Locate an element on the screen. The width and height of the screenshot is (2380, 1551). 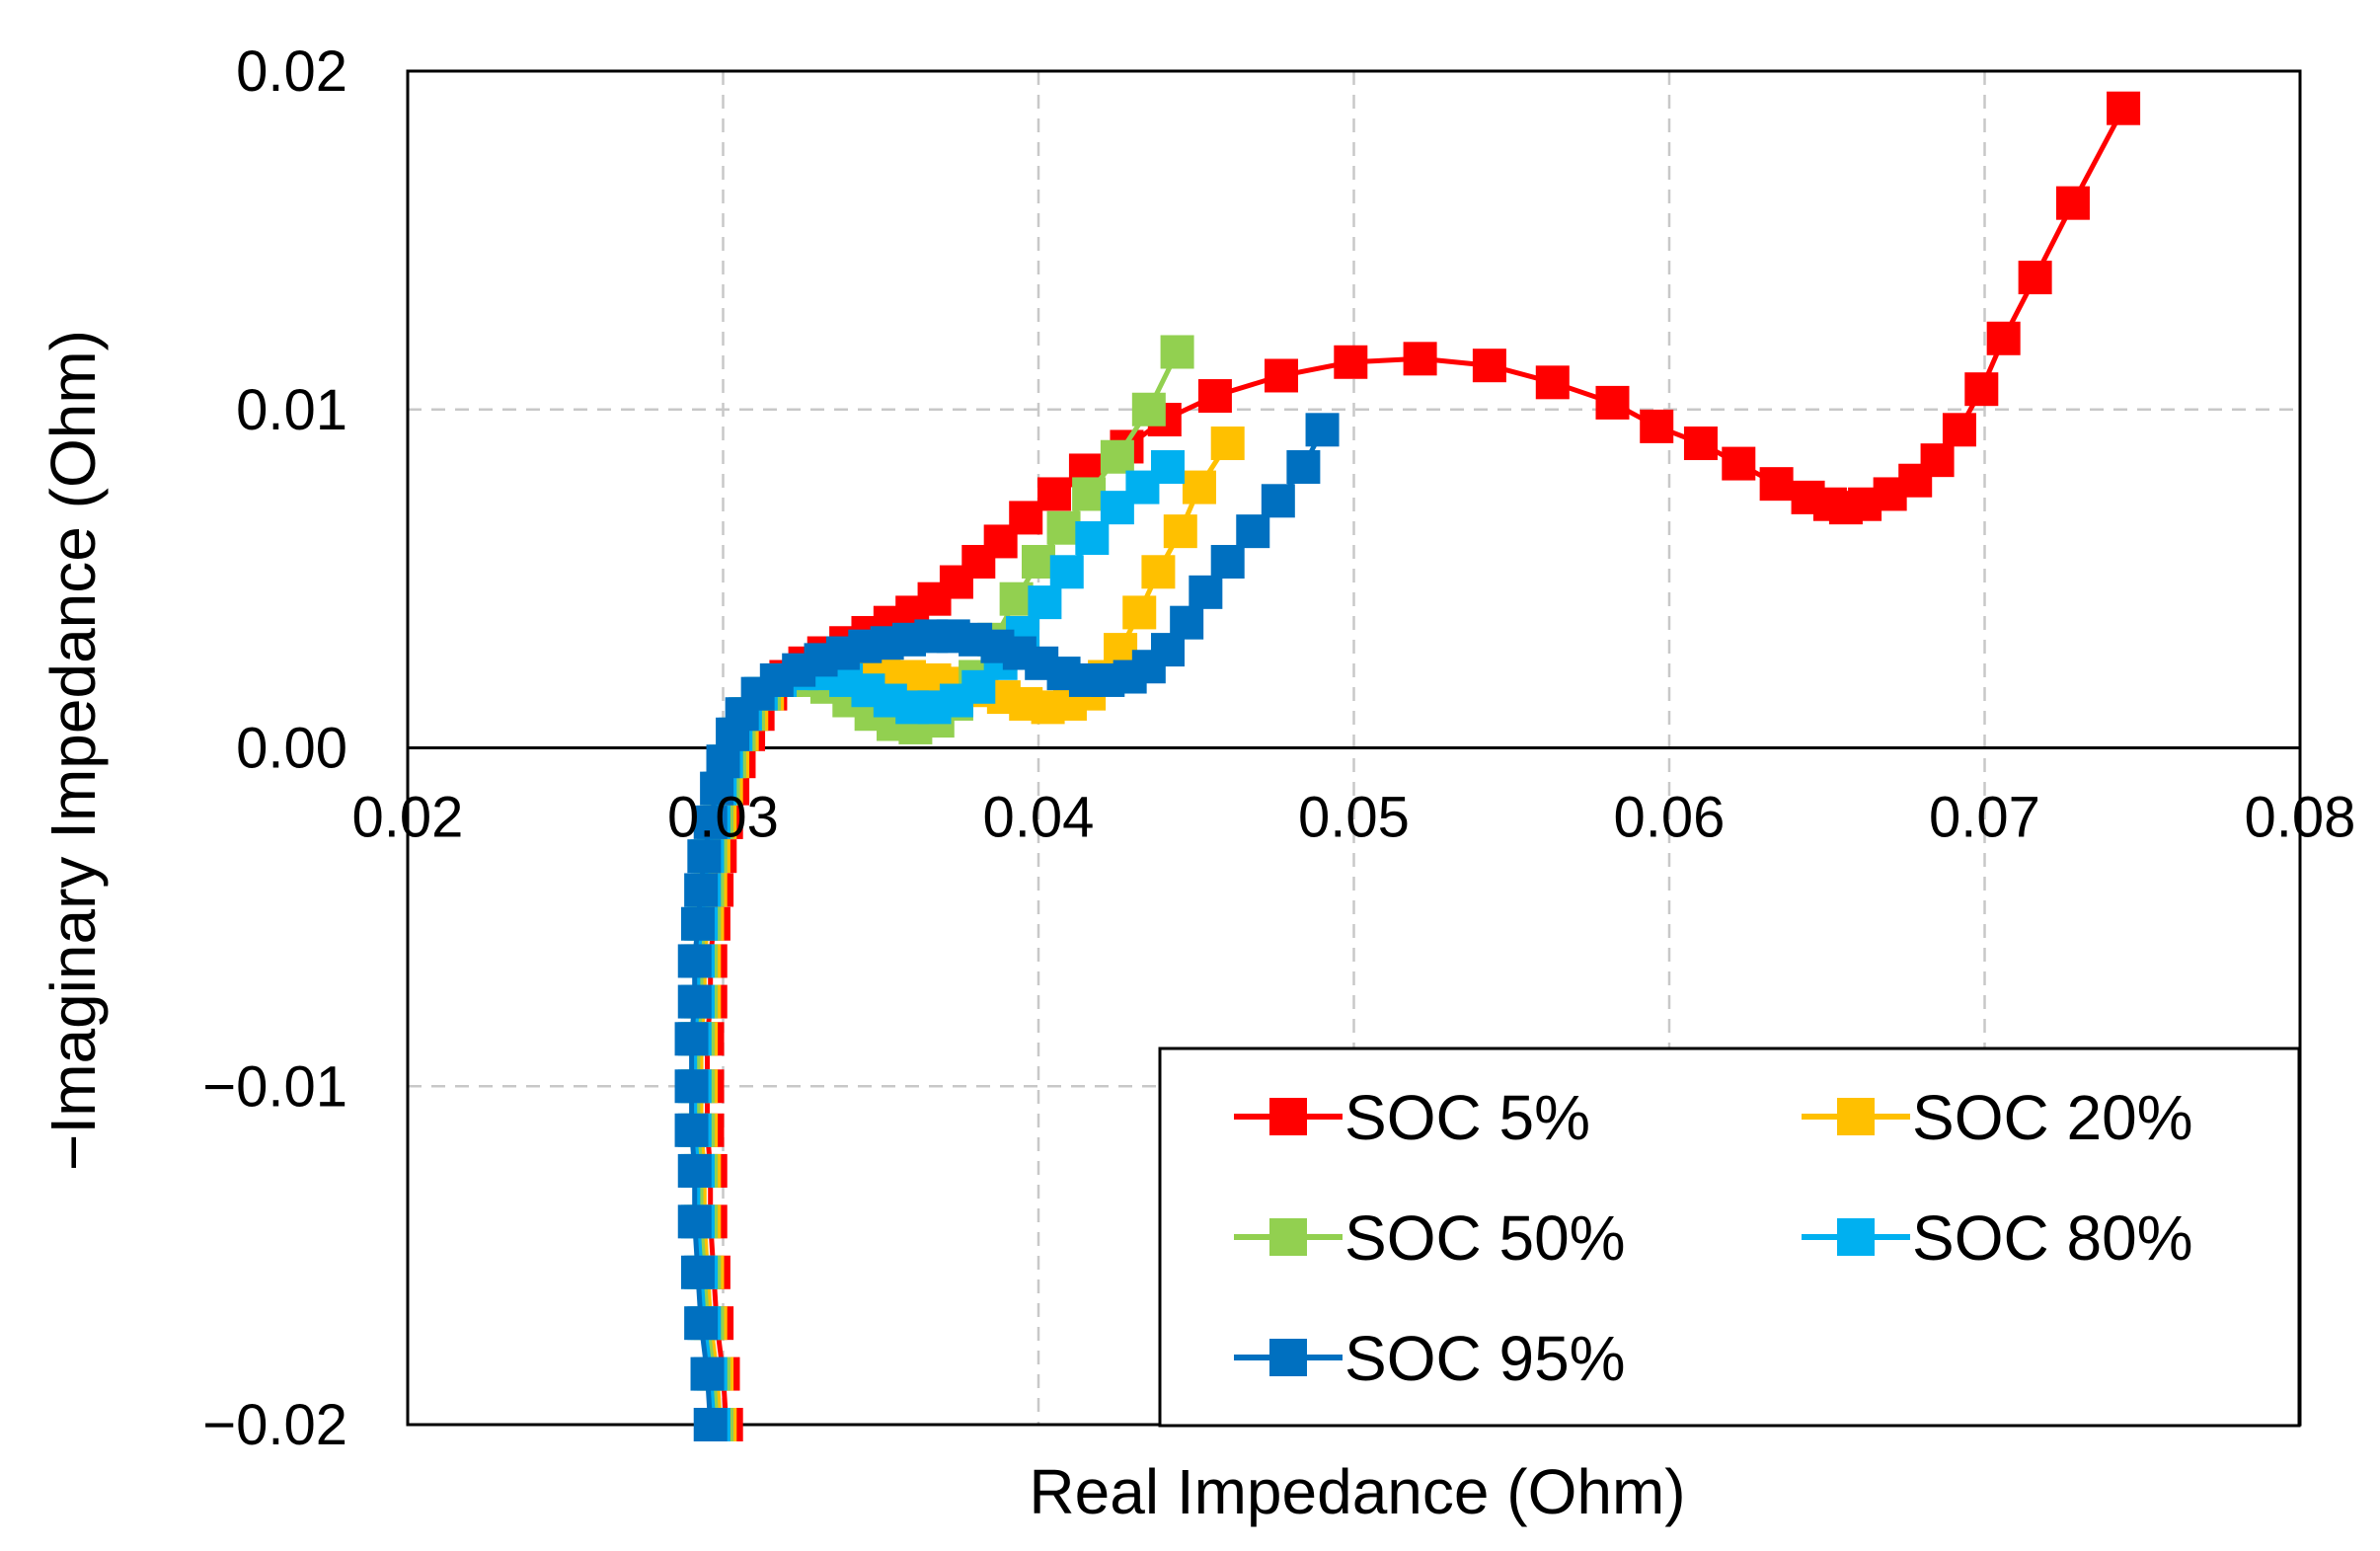
y-tick-label: −0.01 is located at coordinates (274, 1086).